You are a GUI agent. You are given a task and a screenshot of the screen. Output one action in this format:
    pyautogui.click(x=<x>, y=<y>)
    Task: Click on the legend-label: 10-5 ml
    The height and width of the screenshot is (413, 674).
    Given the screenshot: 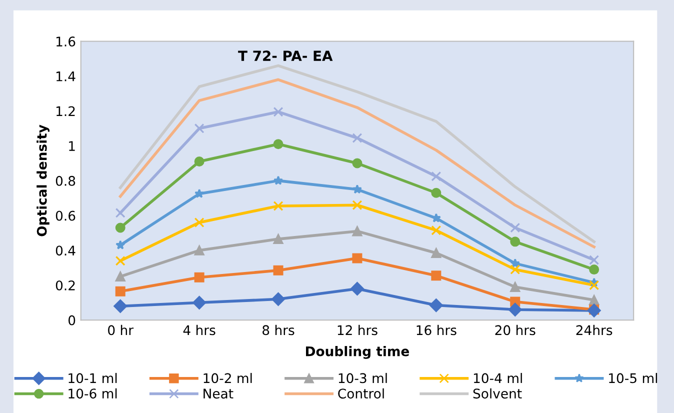 What is the action you would take?
    pyautogui.click(x=633, y=378)
    